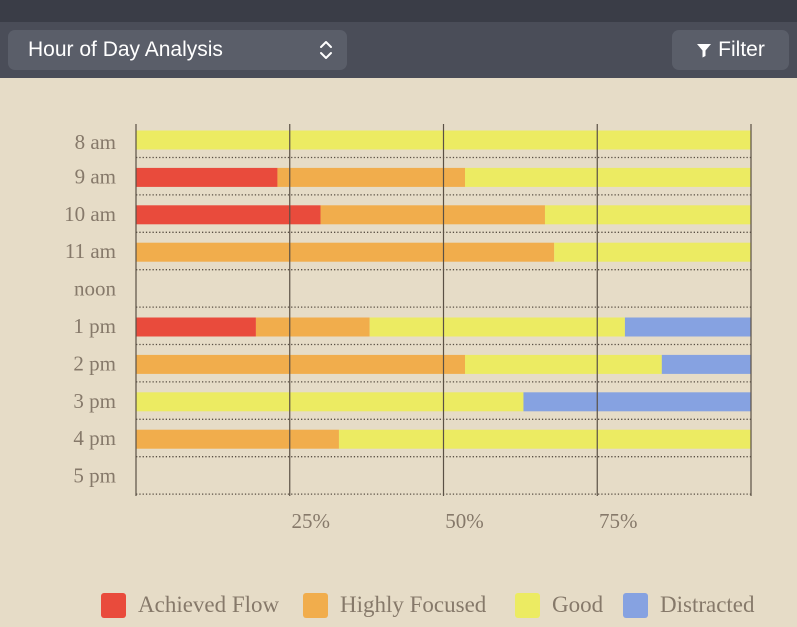 The width and height of the screenshot is (797, 627). What do you see at coordinates (95, 176) in the screenshot?
I see `y-tick-label: 9 am` at bounding box center [95, 176].